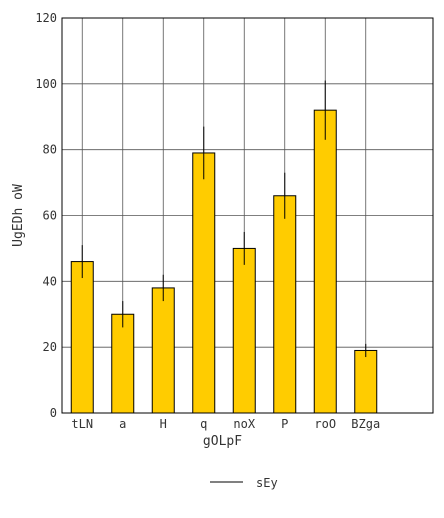  I want to click on x-axis-label: gOLpF, so click(222, 441).